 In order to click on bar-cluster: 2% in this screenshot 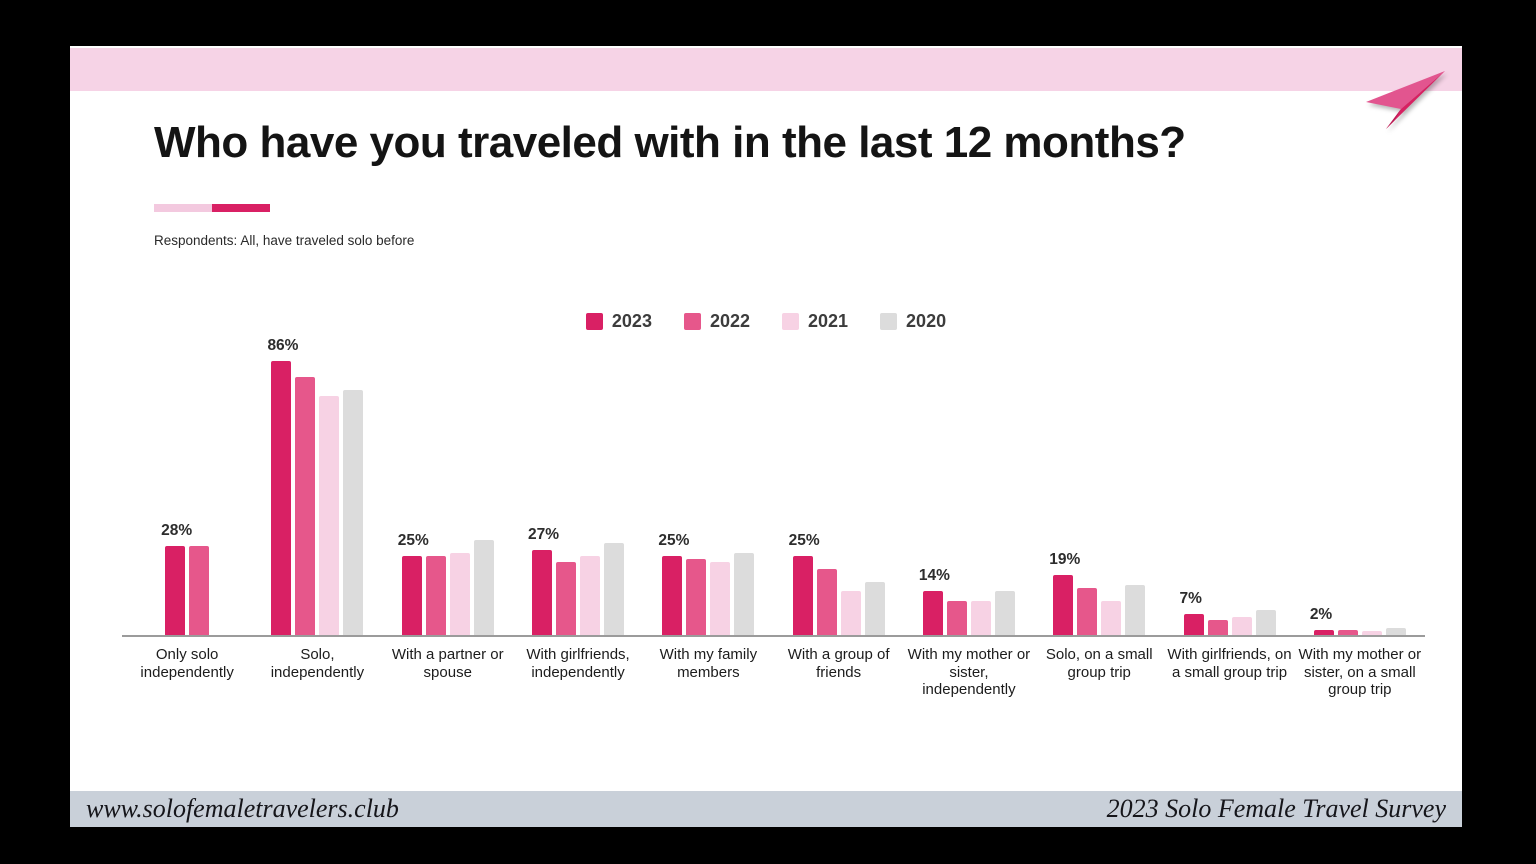, I will do `click(1358, 480)`.